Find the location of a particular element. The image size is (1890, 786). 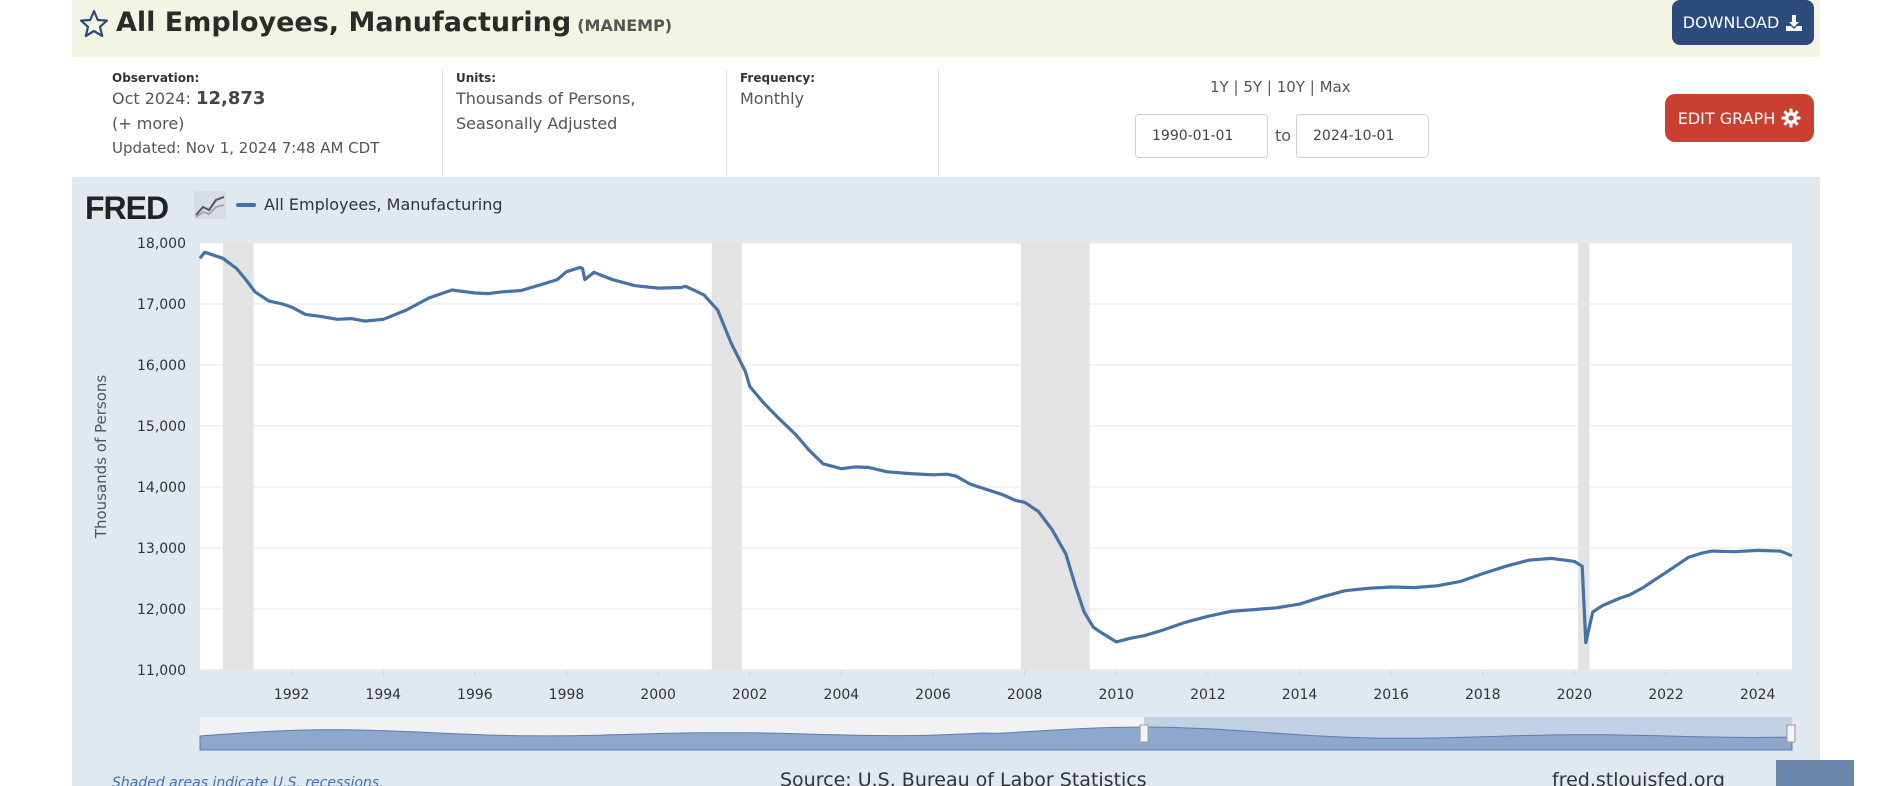

x-tick-label: 2022 is located at coordinates (1666, 695).